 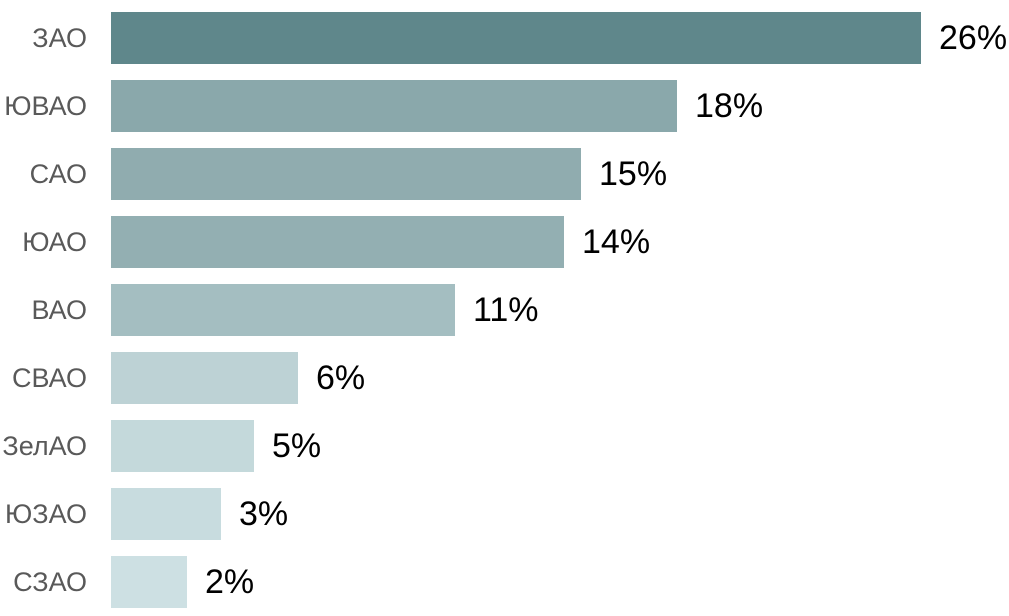 I want to click on value-label: 5%, so click(x=297, y=446).